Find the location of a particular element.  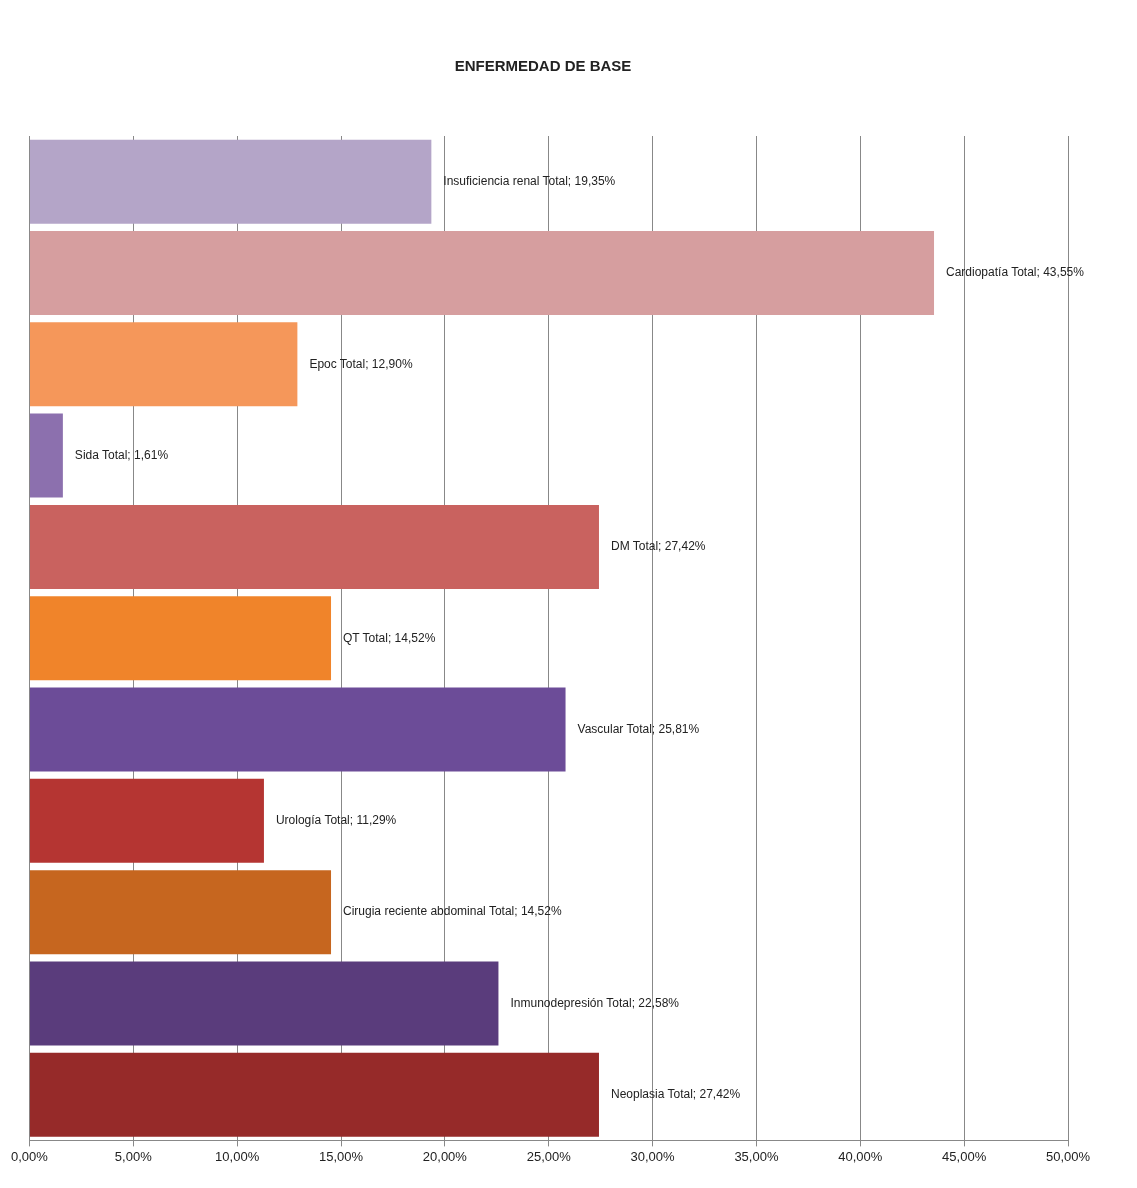

data-label: Epoc Total; 12,90% is located at coordinates (361, 363).